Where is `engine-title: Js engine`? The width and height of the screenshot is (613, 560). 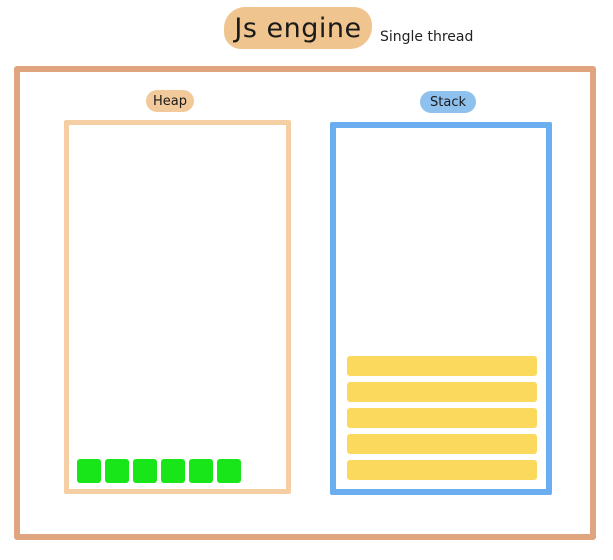
engine-title: Js engine is located at coordinates (298, 28).